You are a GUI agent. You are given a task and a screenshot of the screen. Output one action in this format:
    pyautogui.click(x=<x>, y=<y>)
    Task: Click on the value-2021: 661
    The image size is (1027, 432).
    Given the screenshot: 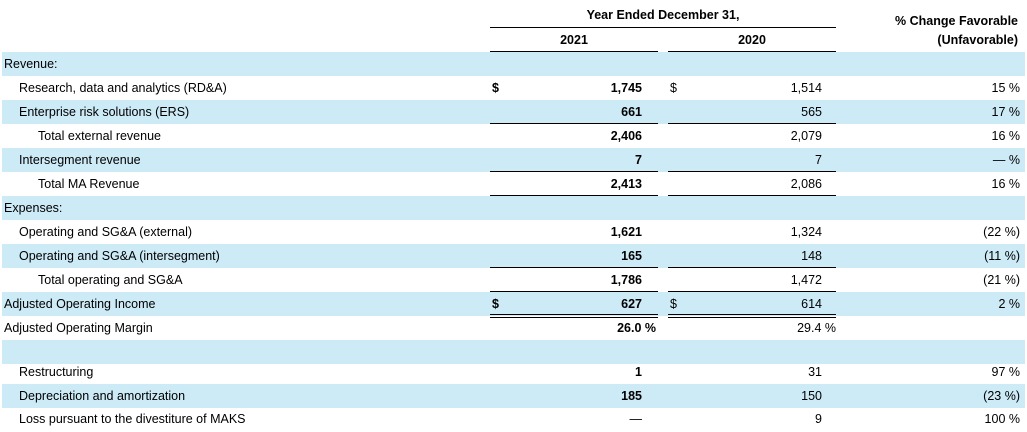 What is the action you would take?
    pyautogui.click(x=631, y=112)
    